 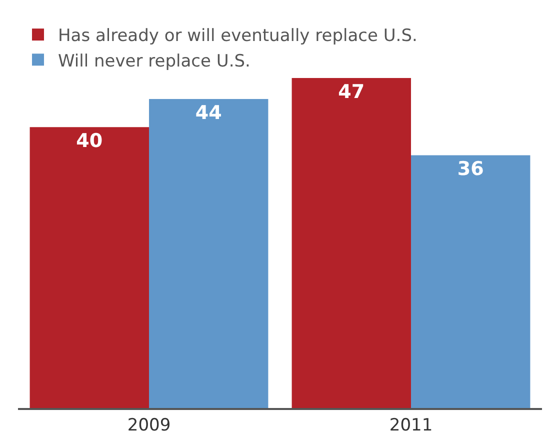 I want to click on data-label: 40, so click(x=89, y=141).